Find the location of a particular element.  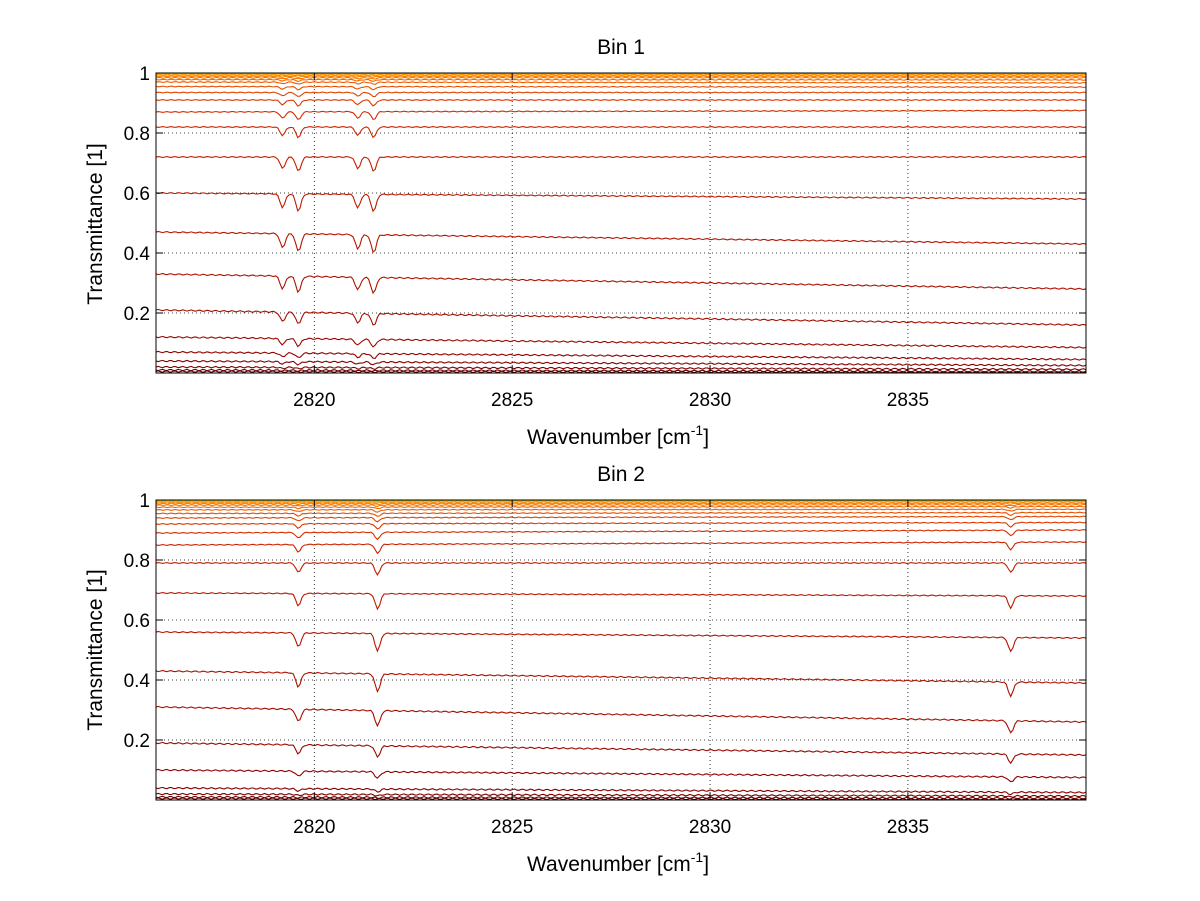

chart-title: Bin 2 is located at coordinates (621, 474).